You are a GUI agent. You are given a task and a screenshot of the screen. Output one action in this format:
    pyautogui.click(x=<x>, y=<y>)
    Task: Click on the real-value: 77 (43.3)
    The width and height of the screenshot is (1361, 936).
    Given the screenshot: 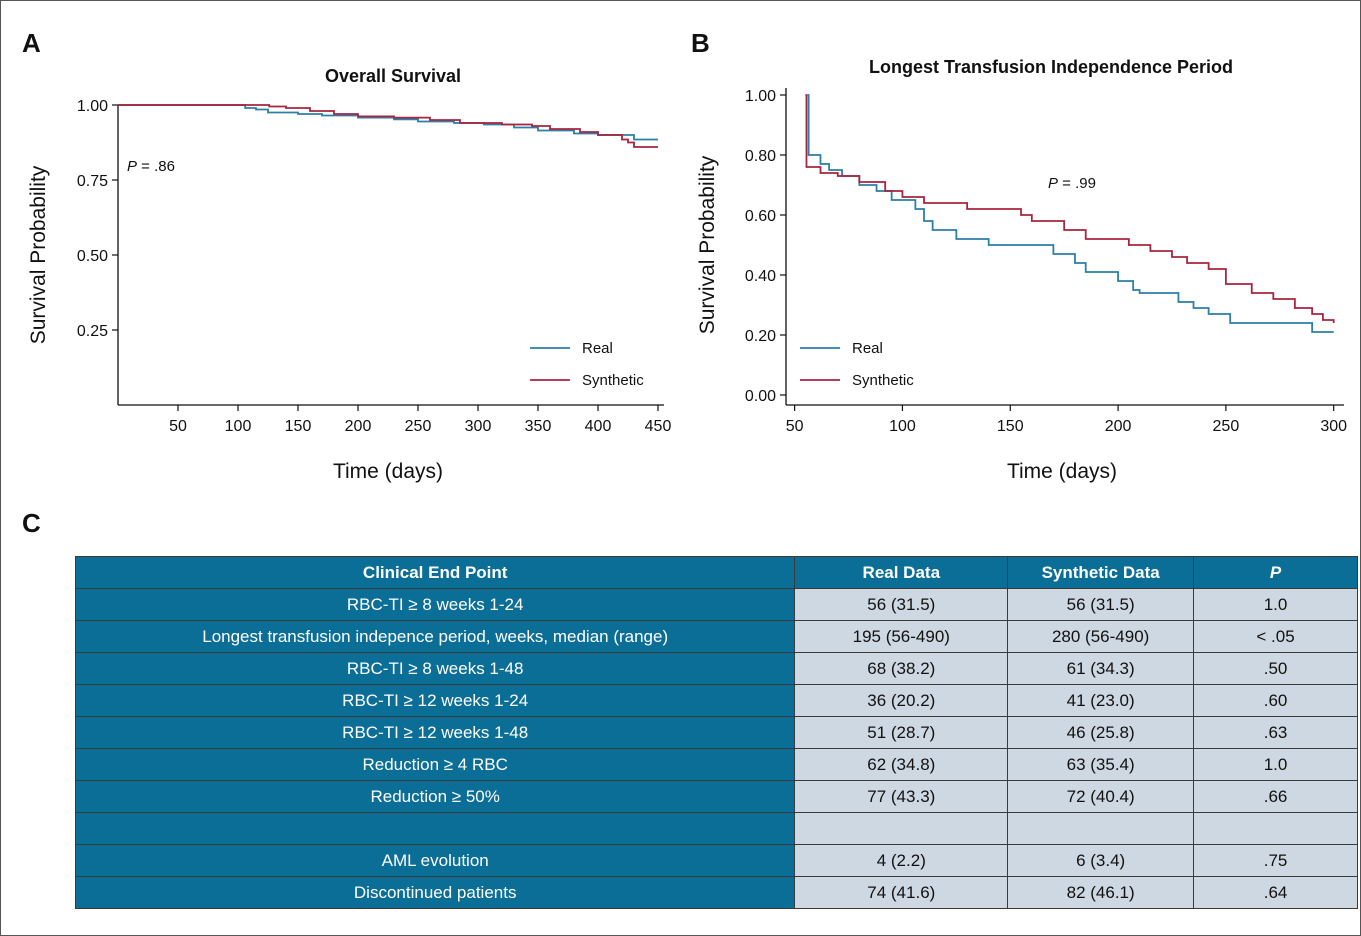 What is the action you would take?
    pyautogui.click(x=901, y=796)
    